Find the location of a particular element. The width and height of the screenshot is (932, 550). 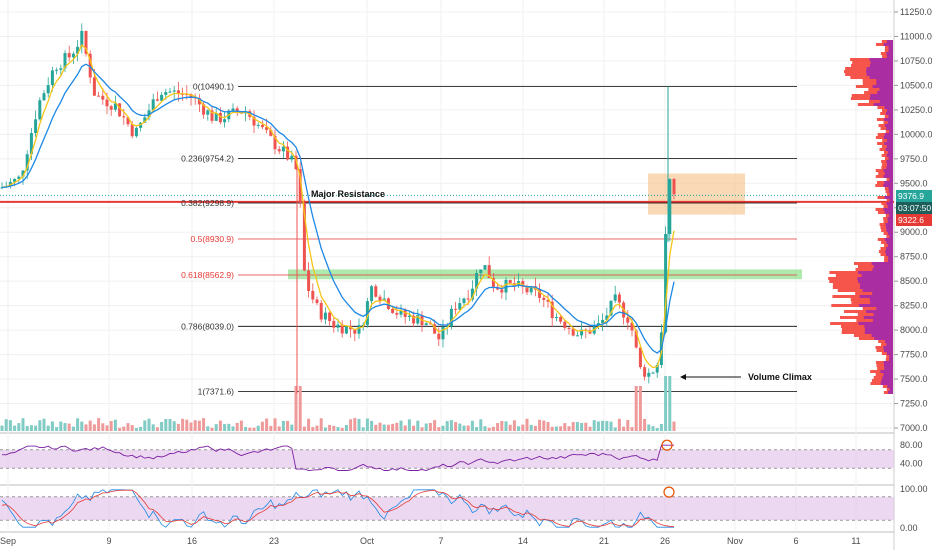

price-tick-label: 7500.0 is located at coordinates (914, 379).